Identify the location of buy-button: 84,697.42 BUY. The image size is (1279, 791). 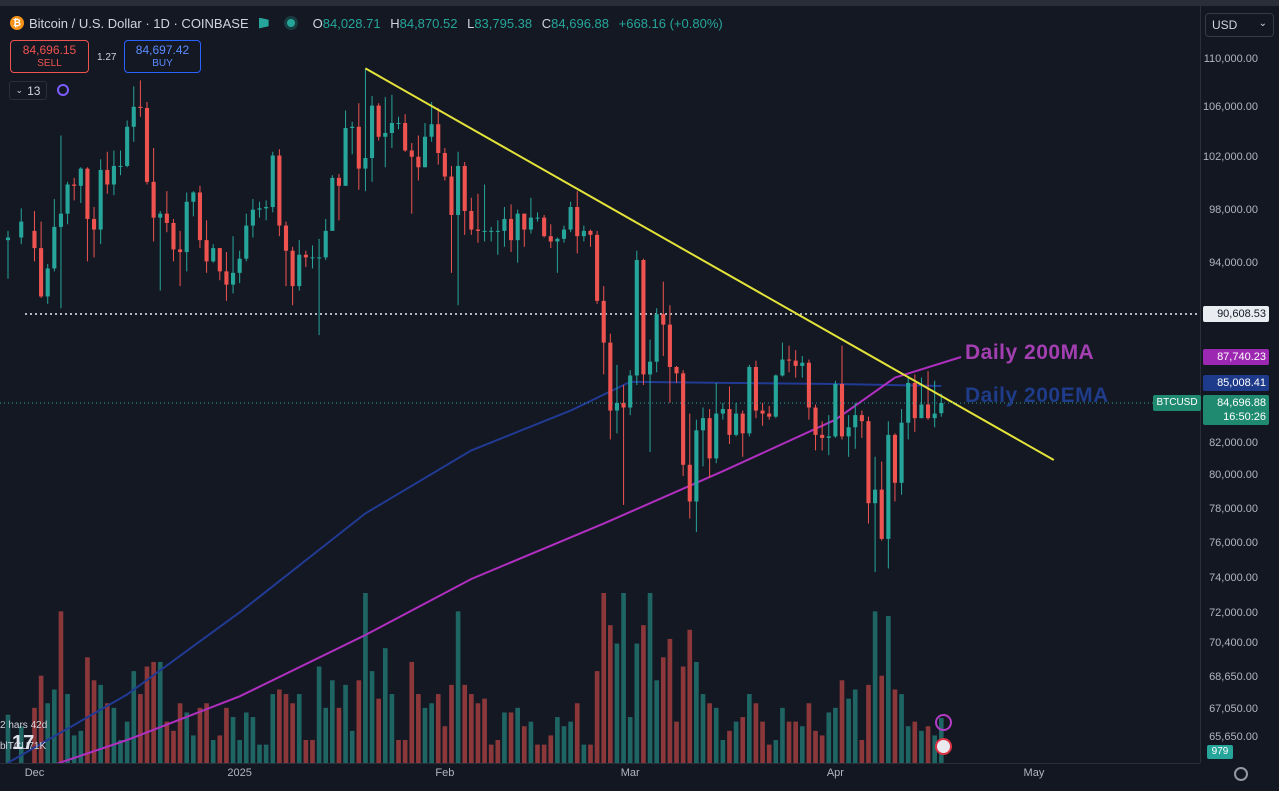
(162, 56).